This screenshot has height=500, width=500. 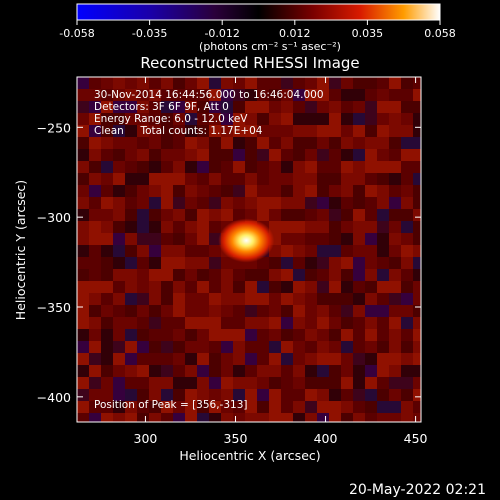 What do you see at coordinates (440, 33) in the screenshot?
I see `colorbar-tick-label: 0.058` at bounding box center [440, 33].